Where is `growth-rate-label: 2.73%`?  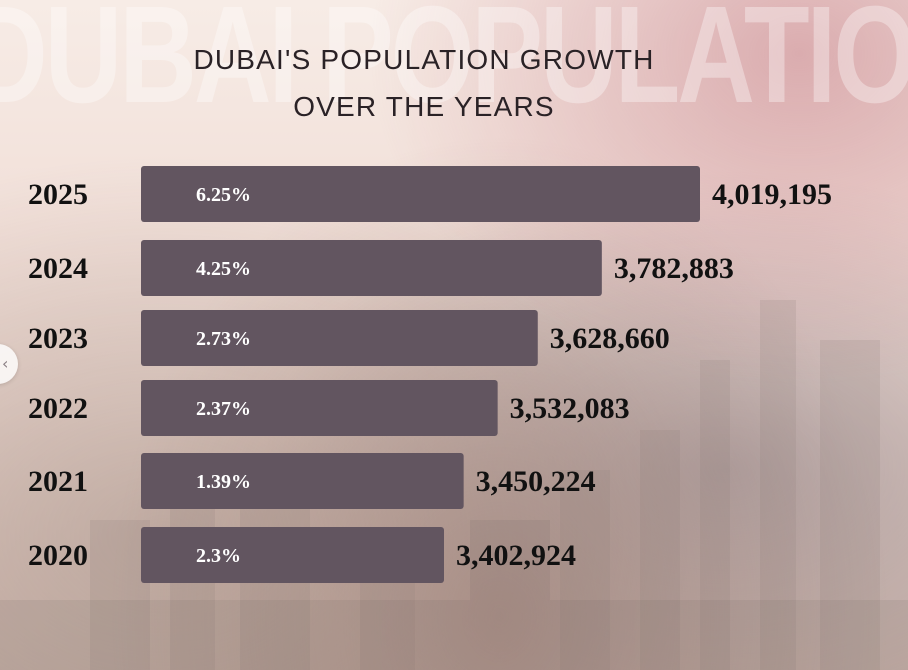 growth-rate-label: 2.73% is located at coordinates (223, 339).